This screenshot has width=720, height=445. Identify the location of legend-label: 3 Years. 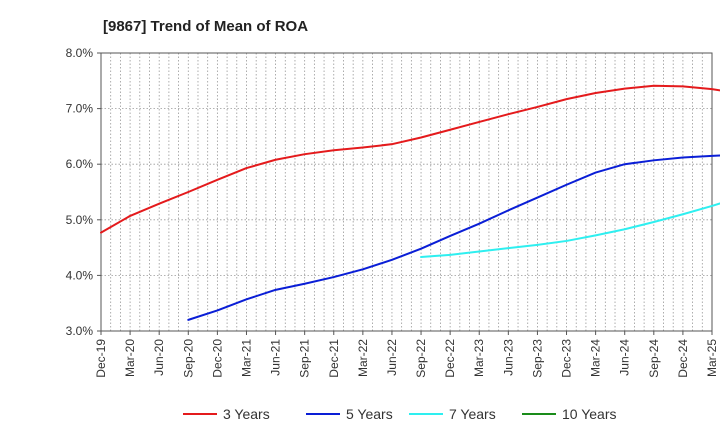
(246, 414).